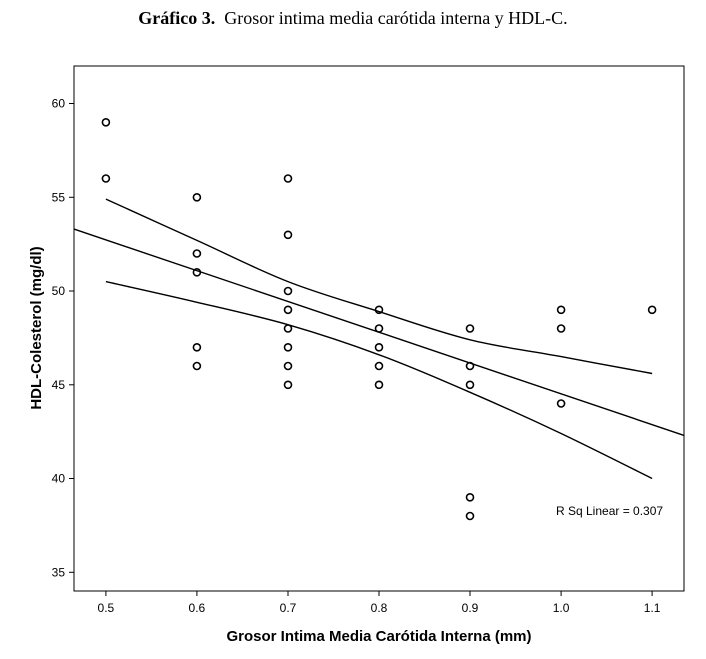  What do you see at coordinates (652, 608) in the screenshot?
I see `x-tick-label: 1.1` at bounding box center [652, 608].